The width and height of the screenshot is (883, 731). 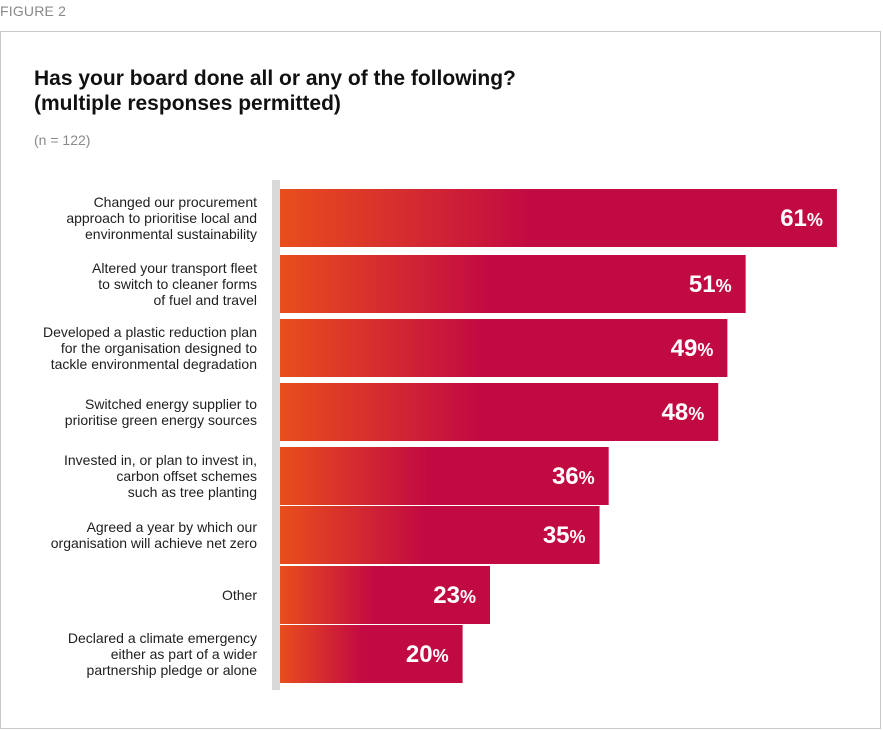 What do you see at coordinates (154, 543) in the screenshot?
I see `category-label-line: organisation will achieve net zero` at bounding box center [154, 543].